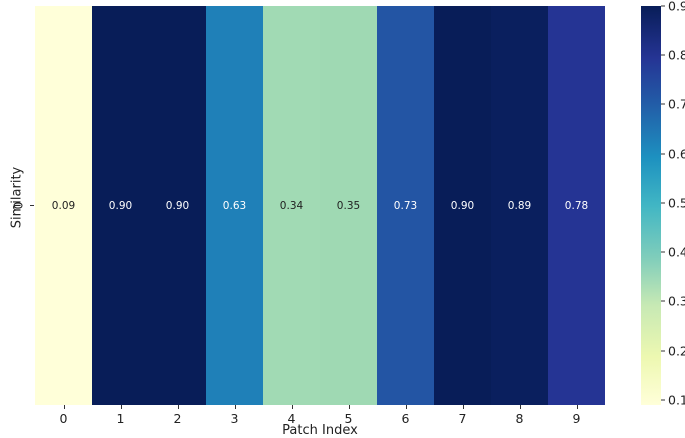 The image size is (685, 438). Describe the element at coordinates (18, 205) in the screenshot. I see `y-tick: 0` at that location.